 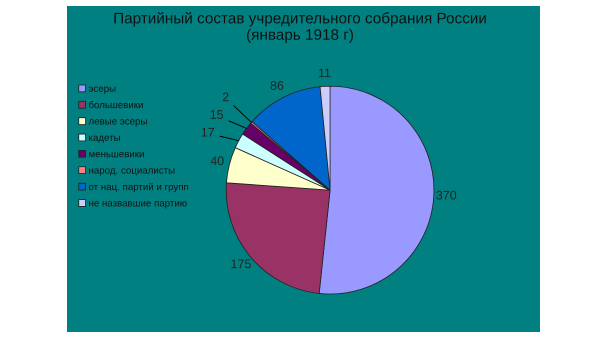 What do you see at coordinates (116, 104) in the screenshot?
I see `legend-label: большевики` at bounding box center [116, 104].